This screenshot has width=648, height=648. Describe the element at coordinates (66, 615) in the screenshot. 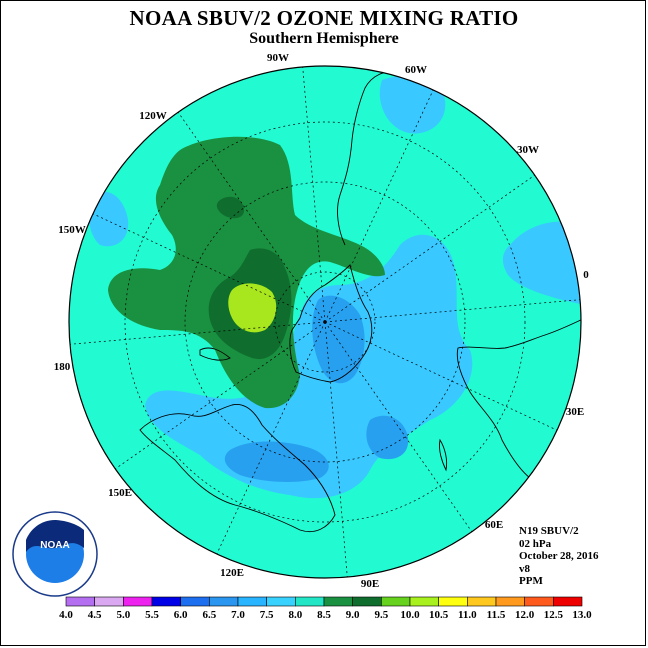

I see `colorbar-tick-label: 4.0` at that location.